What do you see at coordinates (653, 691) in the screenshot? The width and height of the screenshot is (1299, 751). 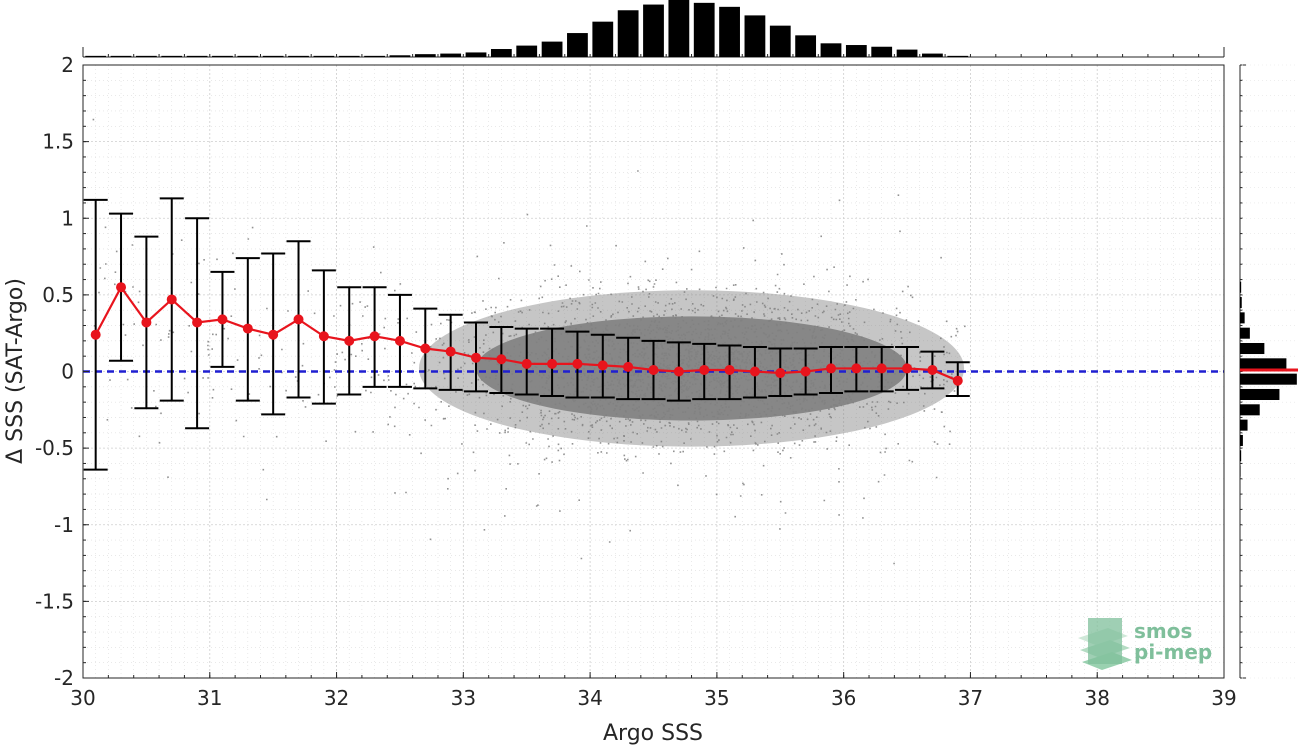 I see `x-axis-ticks: 30 31 32 33 34 35 36 37 38 39` at bounding box center [653, 691].